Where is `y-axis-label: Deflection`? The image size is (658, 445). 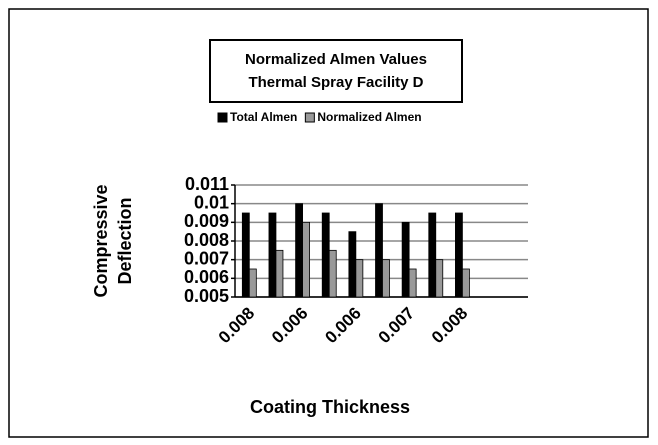
y-axis-label: Deflection is located at coordinates (125, 240).